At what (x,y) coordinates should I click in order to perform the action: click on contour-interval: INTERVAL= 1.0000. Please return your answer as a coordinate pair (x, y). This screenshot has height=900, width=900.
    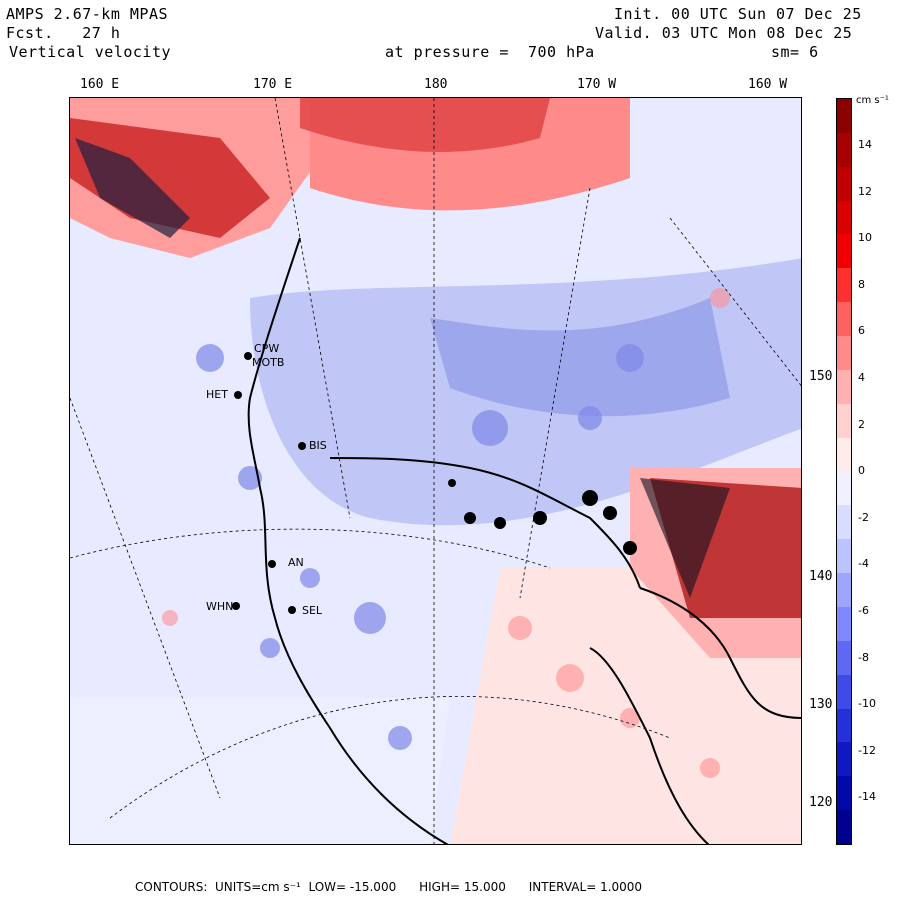
    Looking at the image, I should click on (585, 887).